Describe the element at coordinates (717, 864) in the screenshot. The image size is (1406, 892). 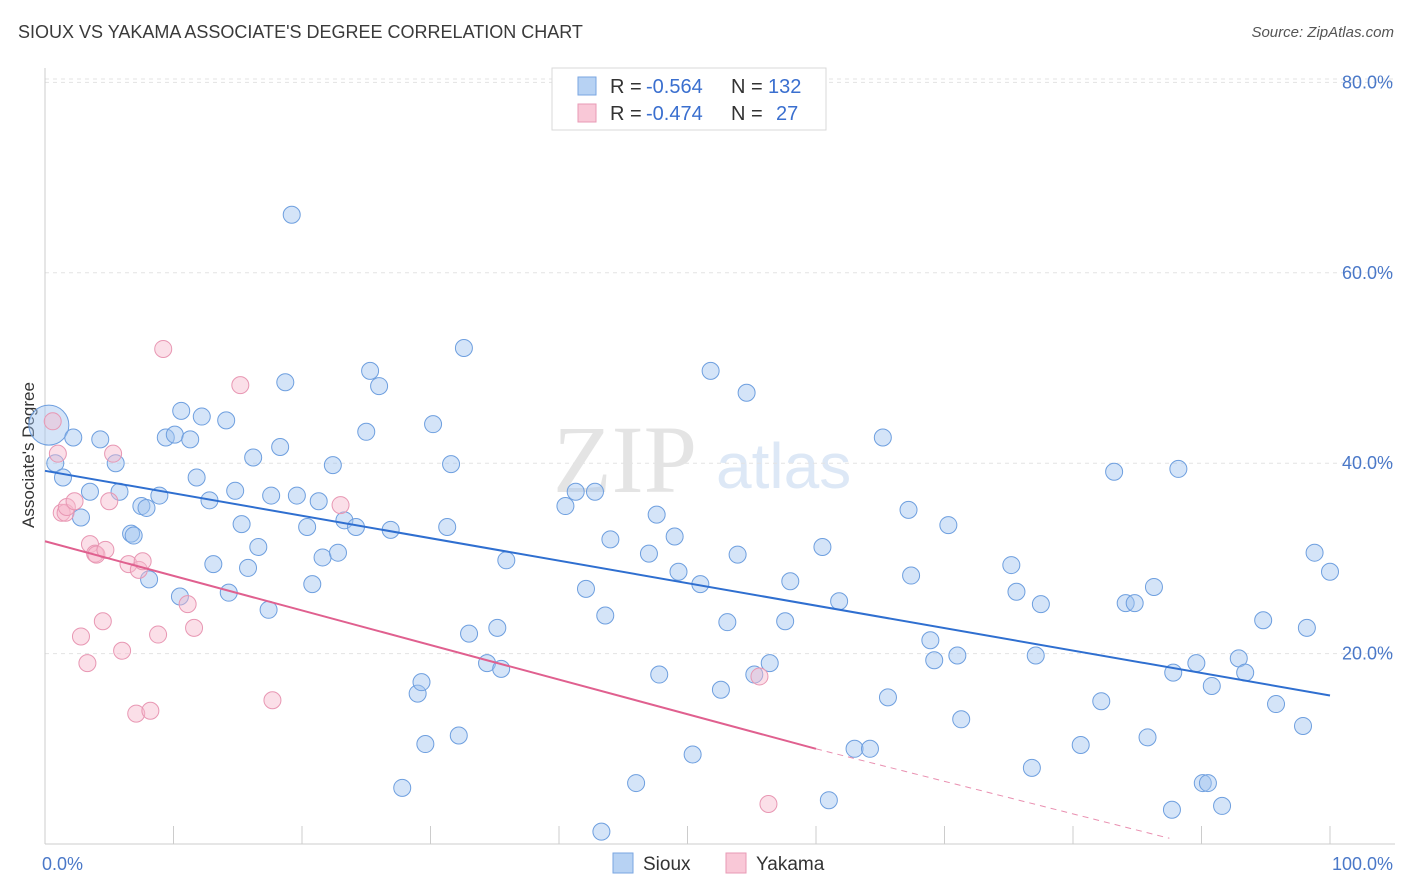
I see `x-tick-labels: 0.0% 100.0%` at that location.